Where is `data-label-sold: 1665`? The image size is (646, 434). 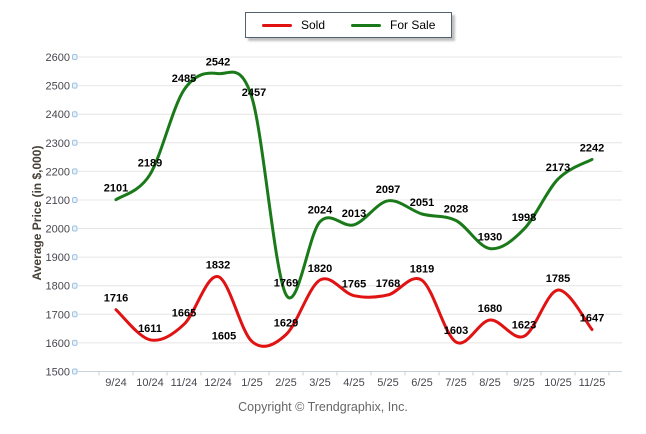
data-label-sold: 1665 is located at coordinates (184, 313).